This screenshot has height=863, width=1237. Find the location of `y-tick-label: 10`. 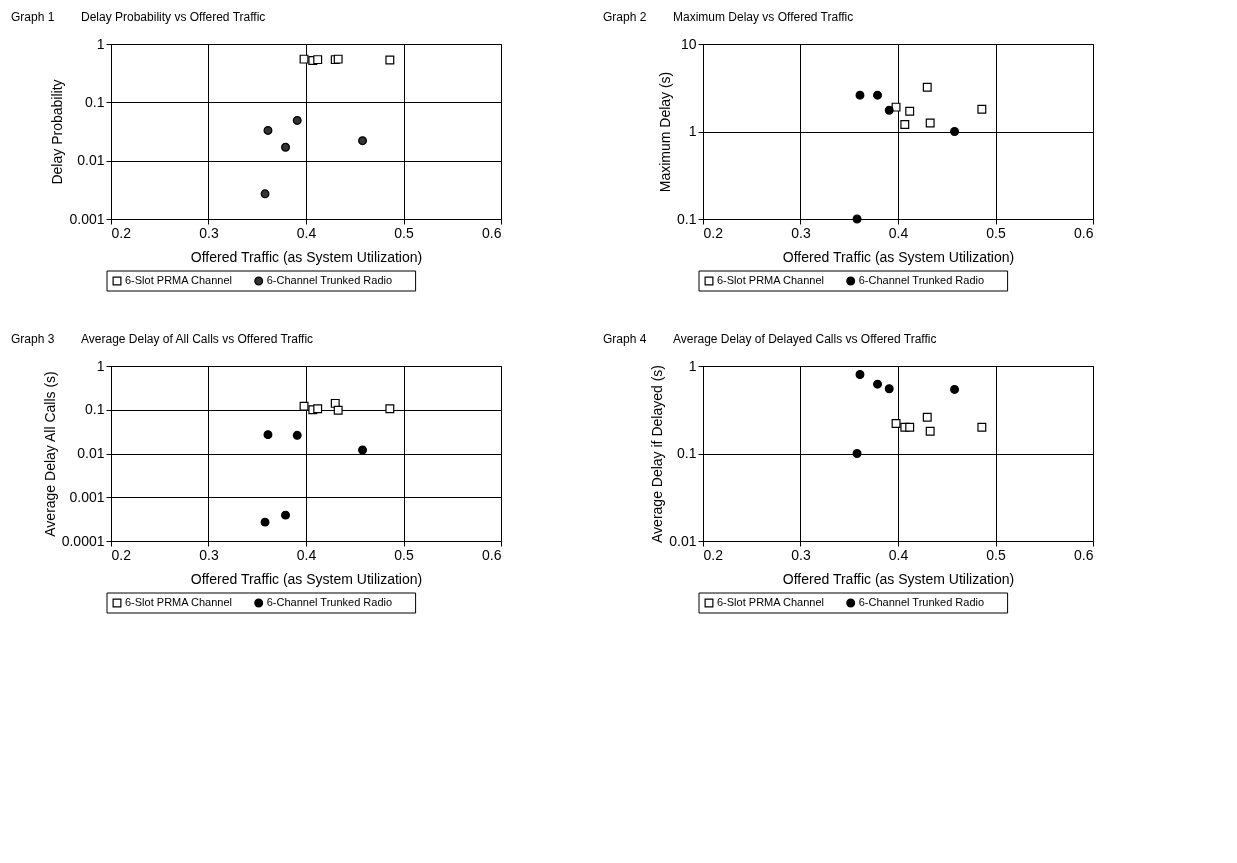

y-tick-label: 10 is located at coordinates (688, 43).